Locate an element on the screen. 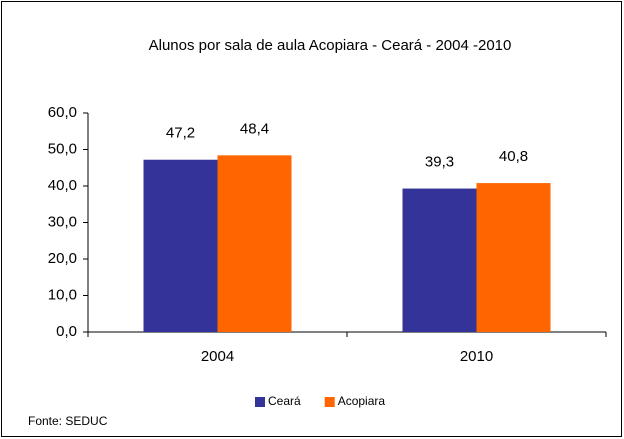 Image resolution: width=624 pixels, height=439 pixels. data-label: 39,3 is located at coordinates (439, 162).